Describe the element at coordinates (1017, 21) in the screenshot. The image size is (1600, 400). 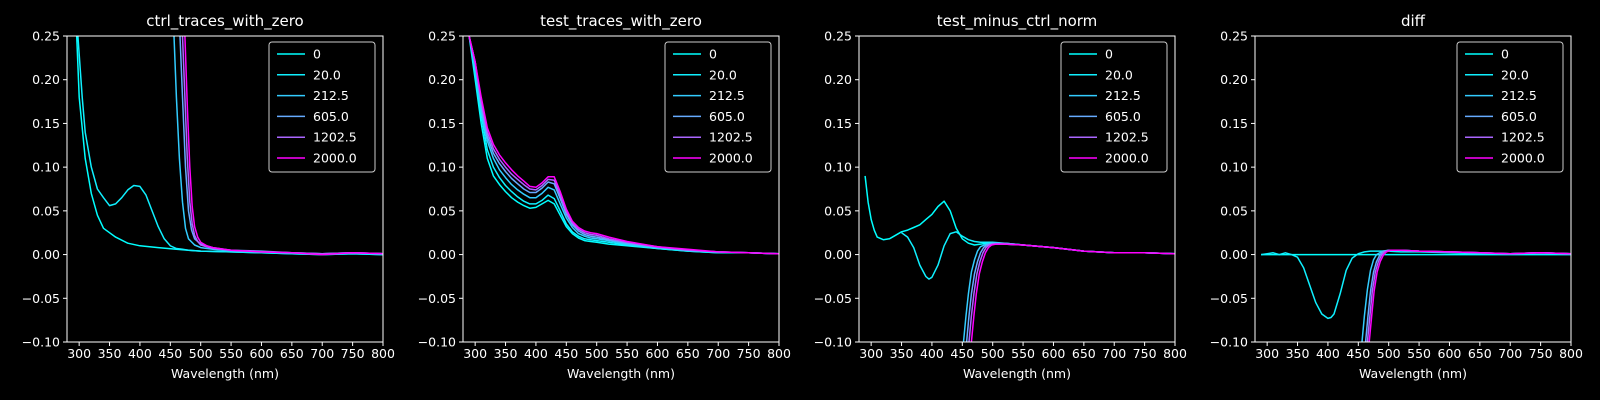
I see `panel-title: test_minus_ctrl_norm` at that location.